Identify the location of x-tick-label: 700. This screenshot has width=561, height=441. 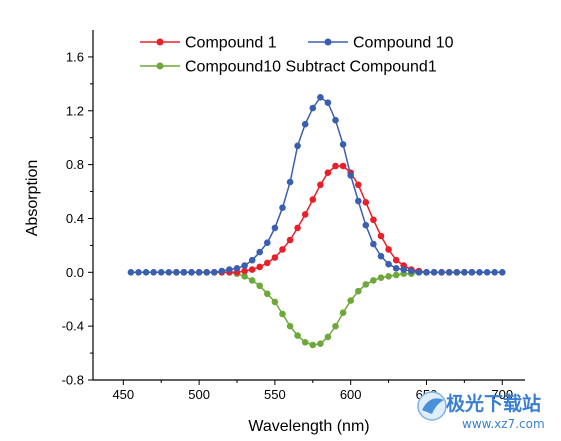
(502, 394).